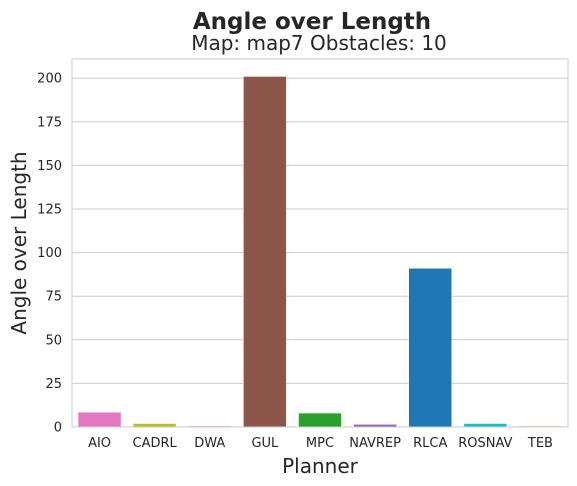 The image size is (577, 486). What do you see at coordinates (49, 79) in the screenshot?
I see `y-tick-label: 200` at bounding box center [49, 79].